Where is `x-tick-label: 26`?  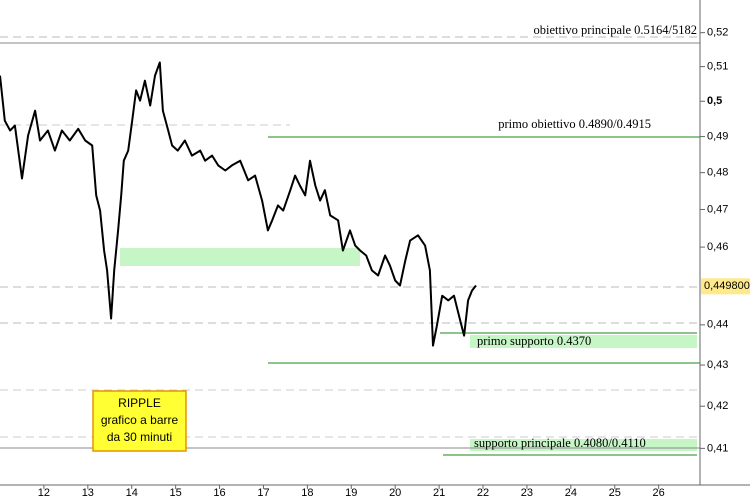 x-tick-label: 26 is located at coordinates (659, 493).